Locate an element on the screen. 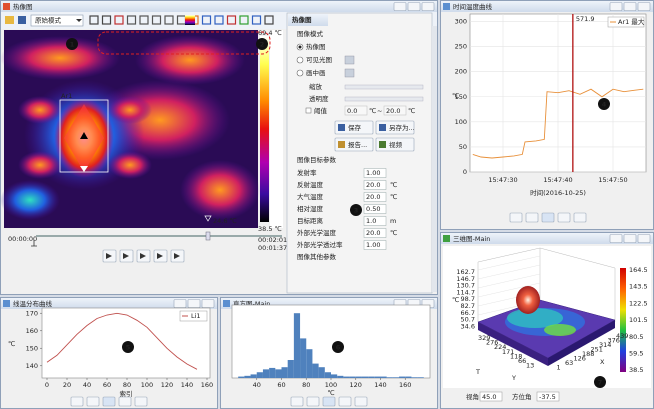 Image resolution: width=654 pixels, height=409 pixels. window-icon is located at coordinates (6, 303).